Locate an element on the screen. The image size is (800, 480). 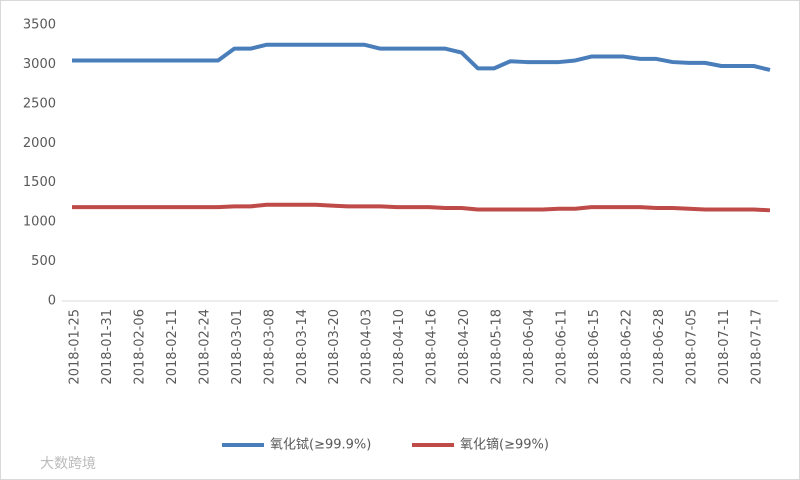
x-tick-label: 2018-02-06 is located at coordinates (139, 347).